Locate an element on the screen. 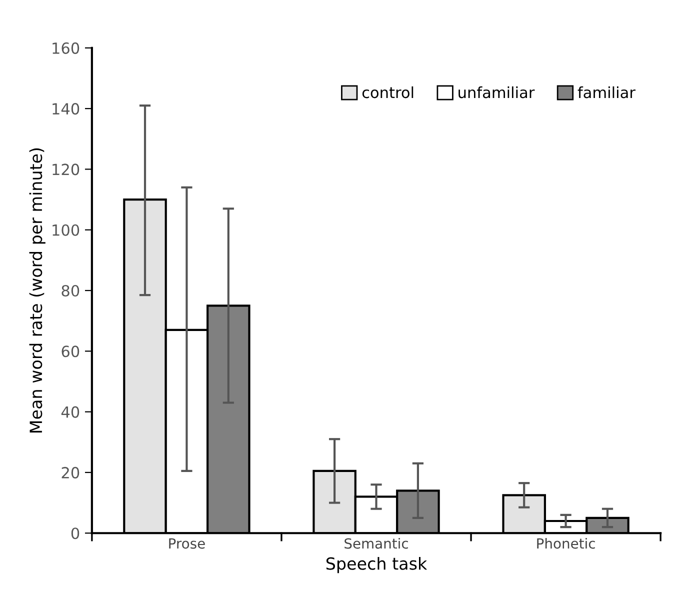  y-tick-label: 100 is located at coordinates (66, 230).